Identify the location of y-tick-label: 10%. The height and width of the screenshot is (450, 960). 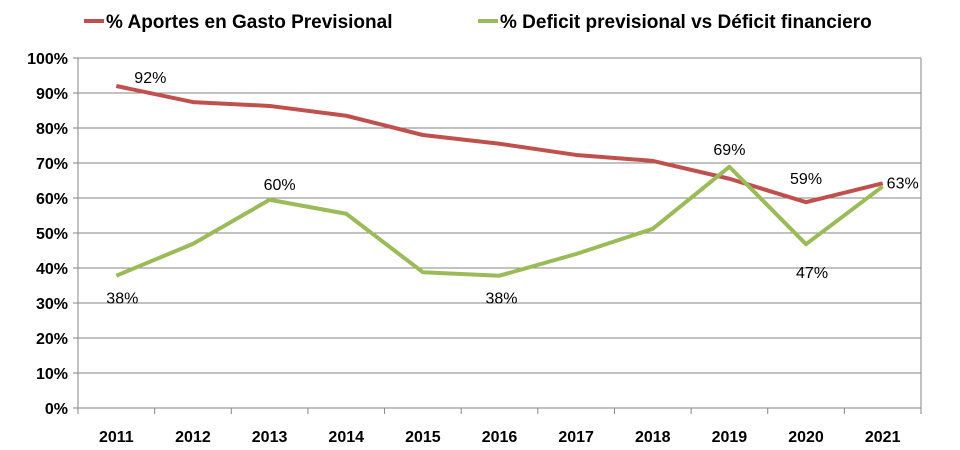
(52, 374).